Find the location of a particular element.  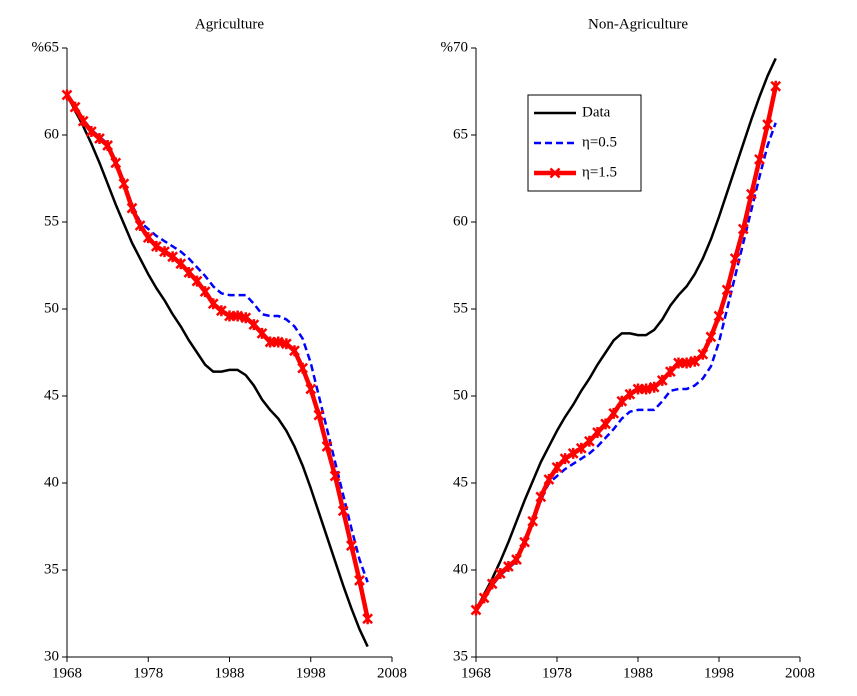

y-tick-label: 30 is located at coordinates (51, 656).